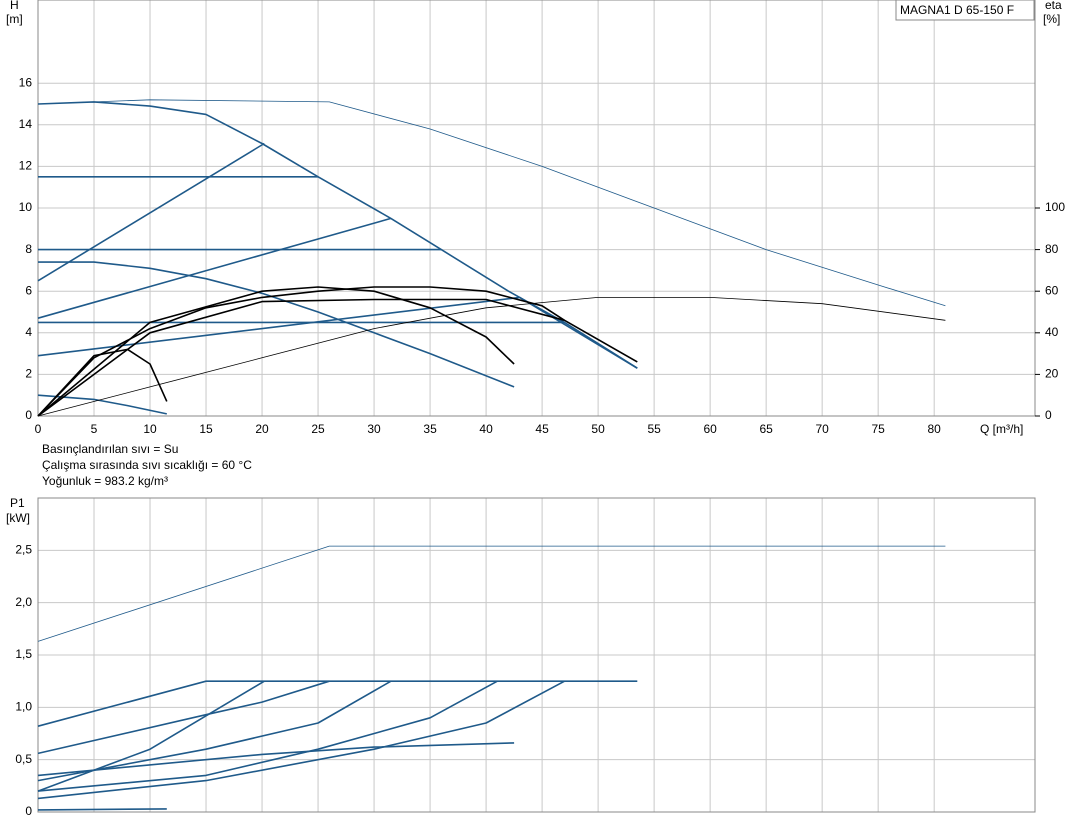 This screenshot has width=1071, height=833. What do you see at coordinates (710, 429) in the screenshot?
I see `x-tick-label: 60` at bounding box center [710, 429].